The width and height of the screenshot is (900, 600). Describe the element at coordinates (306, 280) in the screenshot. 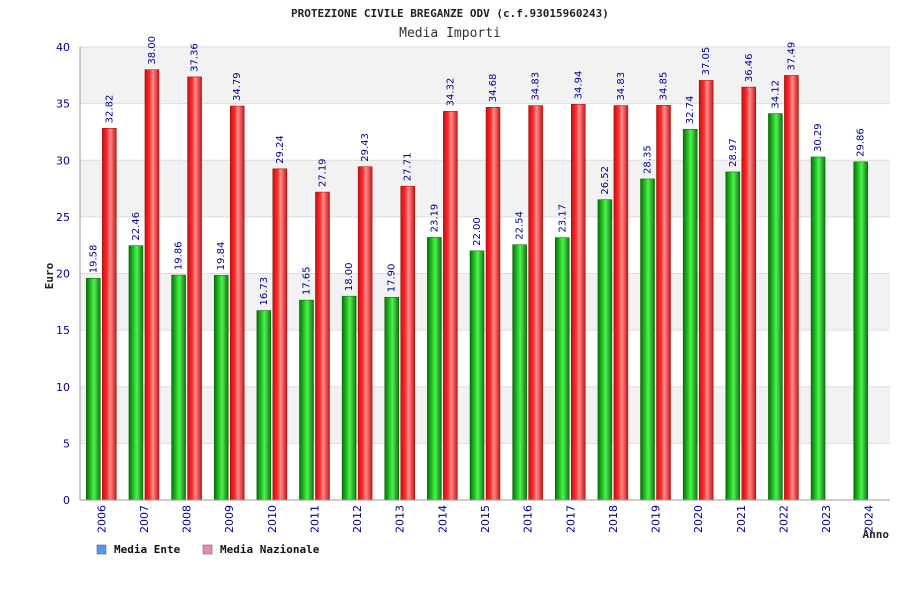

I see `value-label: 17.65` at that location.